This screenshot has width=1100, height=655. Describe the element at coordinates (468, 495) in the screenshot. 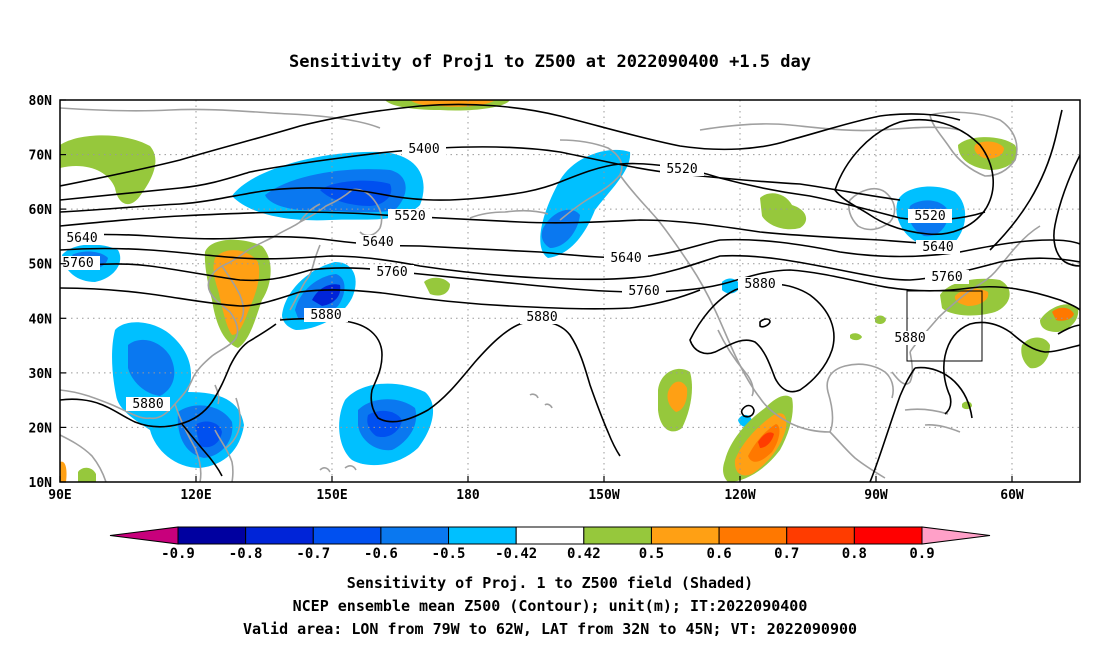

I see `lon-label: 180` at that location.